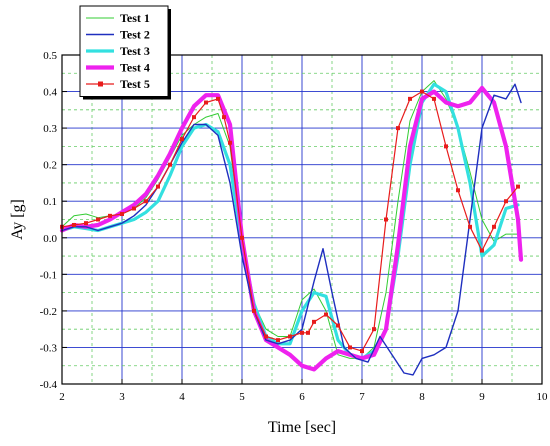 The image size is (550, 446). What do you see at coordinates (302, 427) in the screenshot?
I see `x-axis-title: Time [sec]` at bounding box center [302, 427].